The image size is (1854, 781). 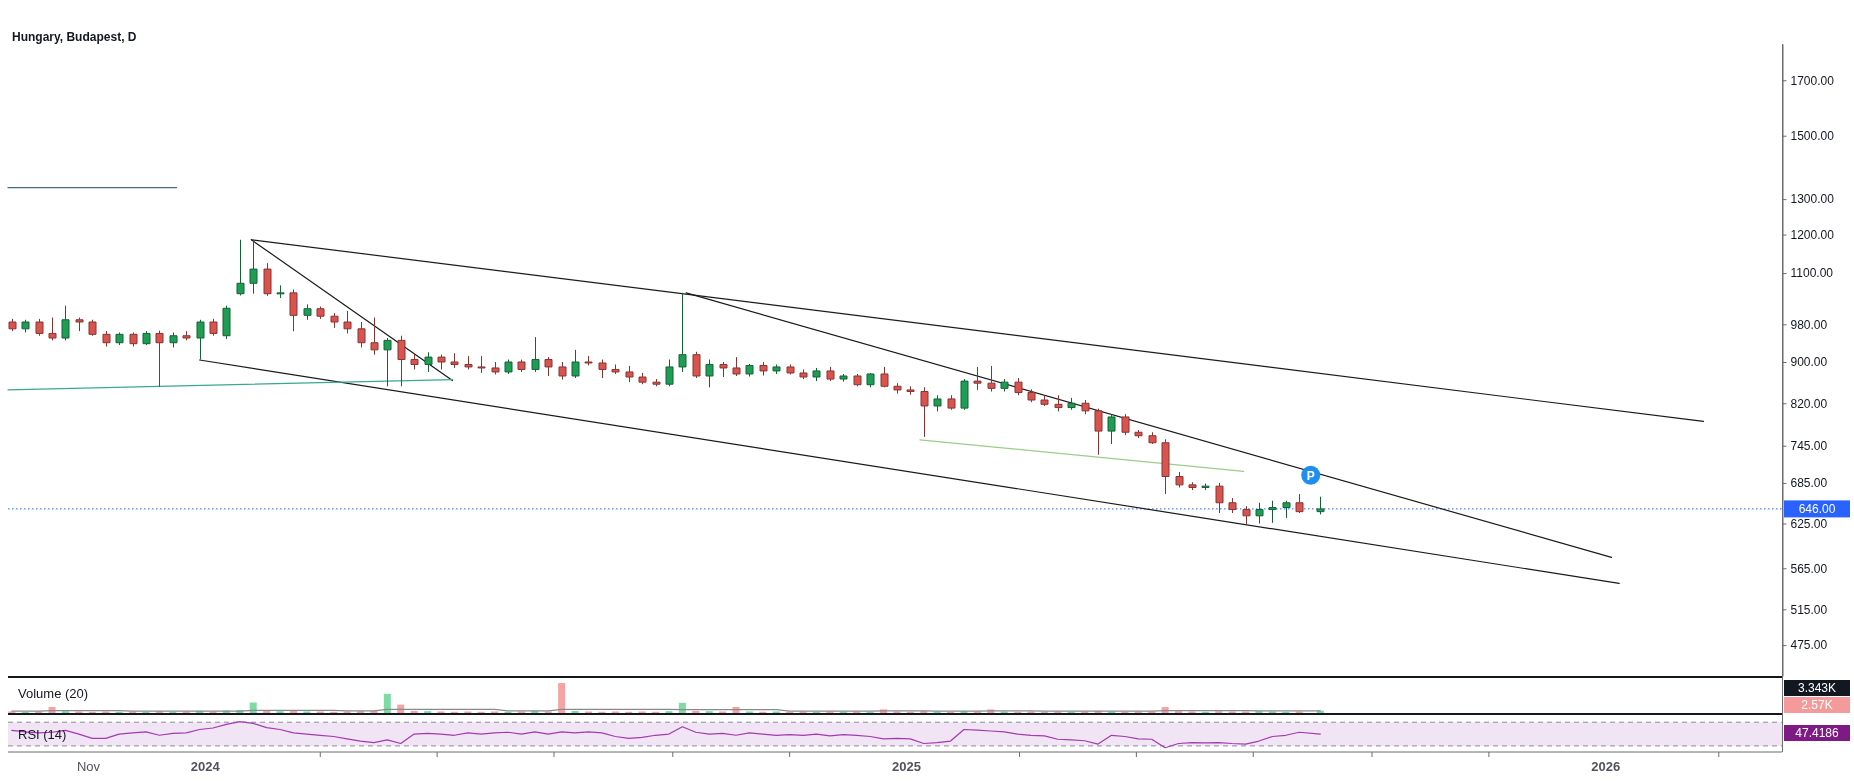 What do you see at coordinates (1817, 733) in the screenshot?
I see `text: 47.4186` at bounding box center [1817, 733].